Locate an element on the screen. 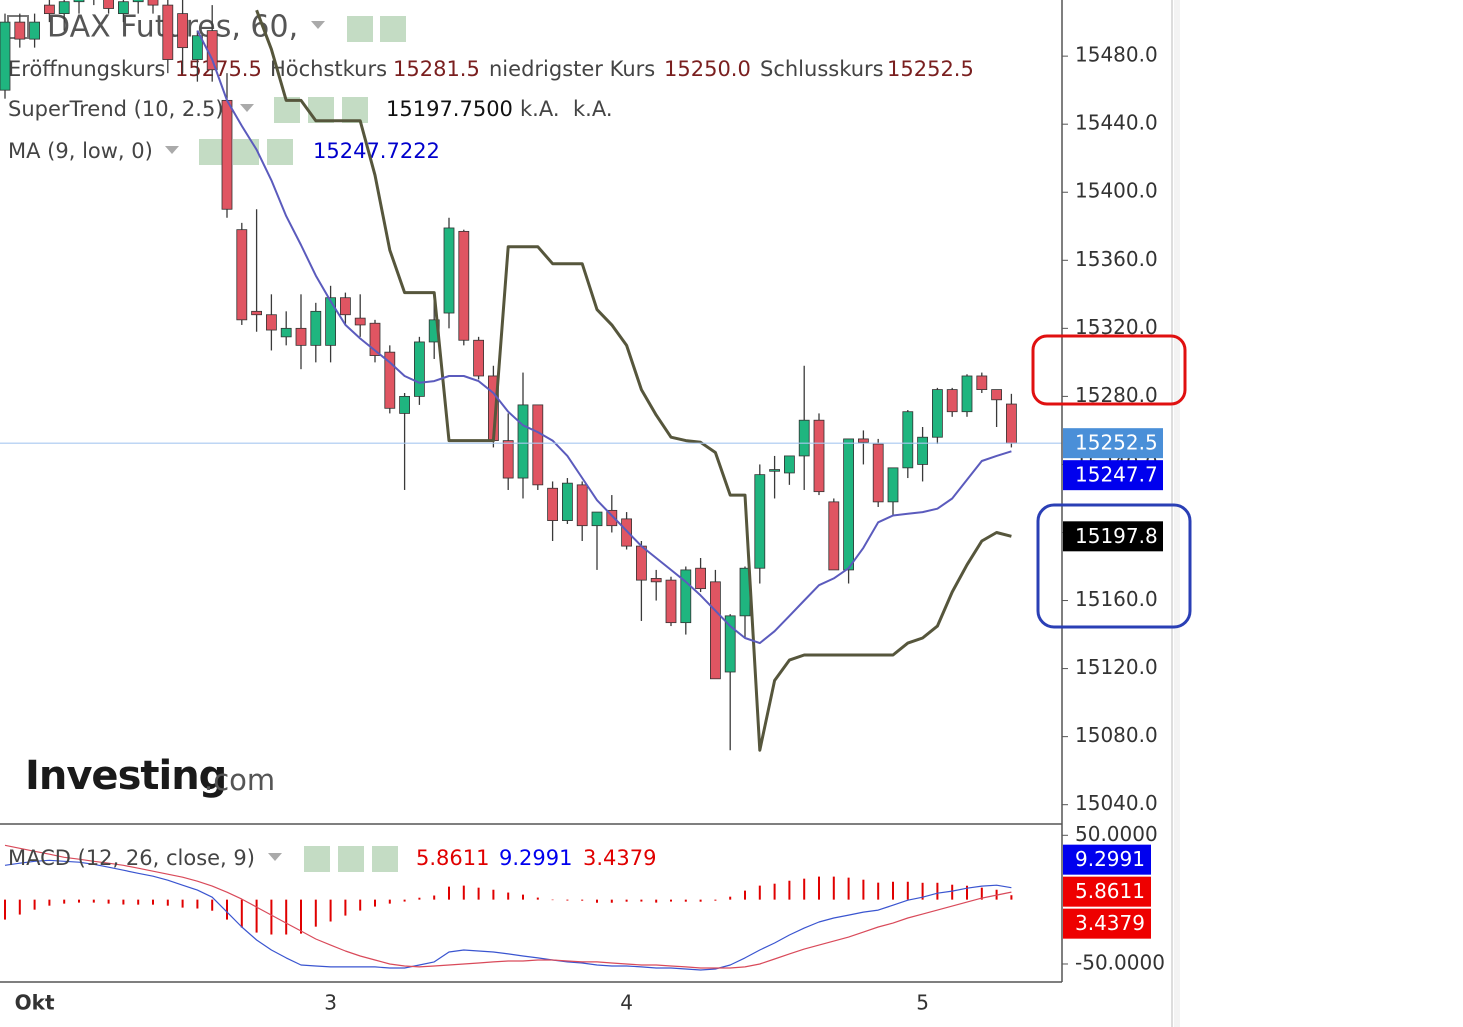 Image resolution: width=1463 pixels, height=1027 pixels. y-tick-label: 15040.0 is located at coordinates (1116, 803).